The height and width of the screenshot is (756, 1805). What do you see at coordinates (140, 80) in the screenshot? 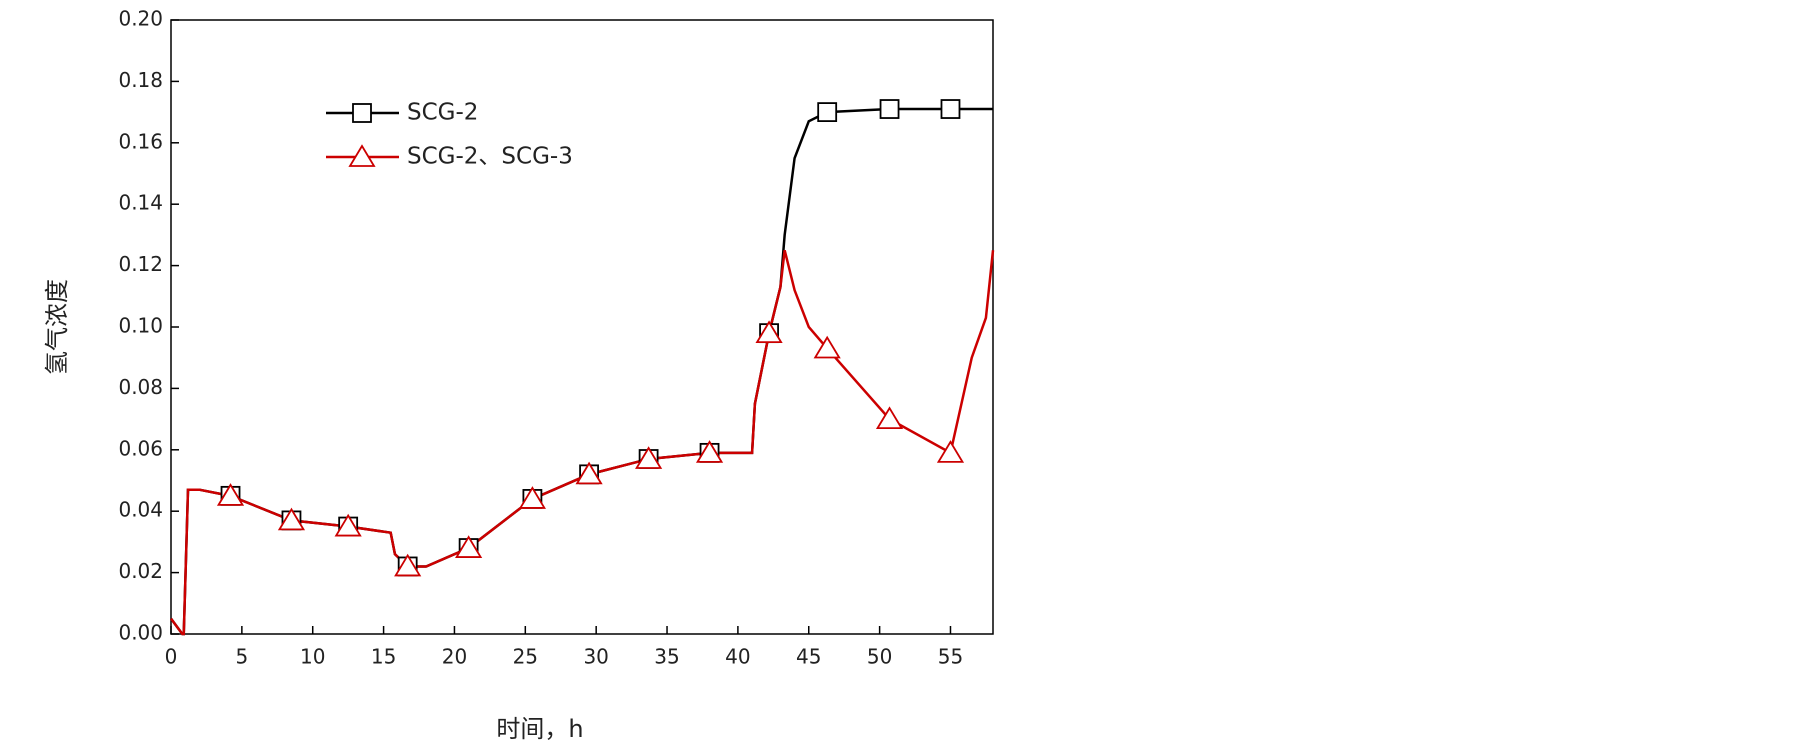
I see `y-tick-label: 0.18` at bounding box center [140, 80].